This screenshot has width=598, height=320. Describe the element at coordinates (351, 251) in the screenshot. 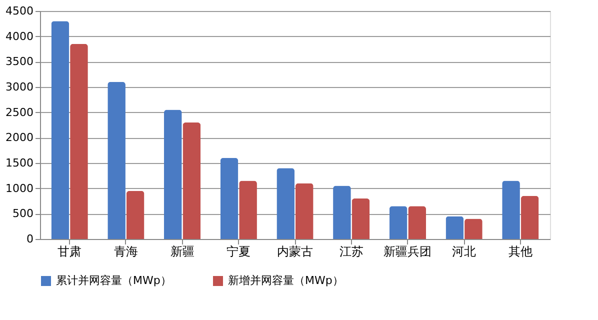

I see `x-tick-label: 江苏` at that location.